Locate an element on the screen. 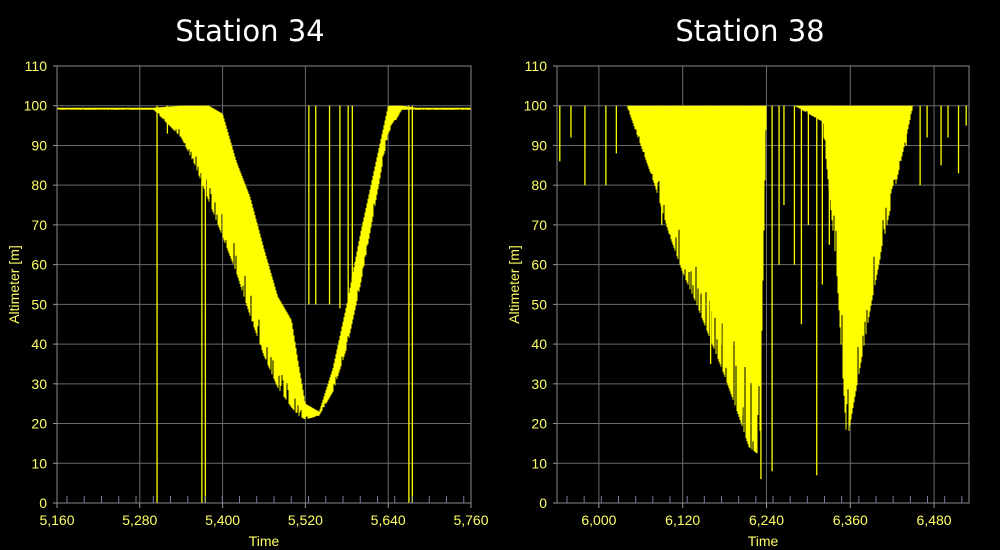 The width and height of the screenshot is (1000, 550). x-tick-label: 5,760 is located at coordinates (470, 520).